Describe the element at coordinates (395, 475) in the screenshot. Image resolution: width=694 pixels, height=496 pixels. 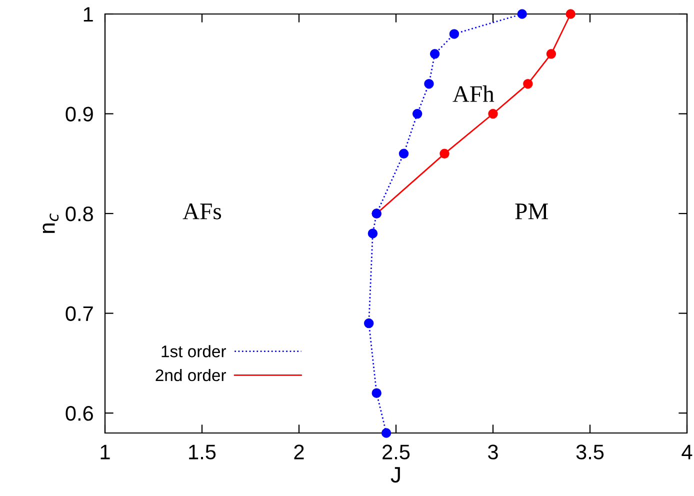
I see `x-axis-title: J` at that location.